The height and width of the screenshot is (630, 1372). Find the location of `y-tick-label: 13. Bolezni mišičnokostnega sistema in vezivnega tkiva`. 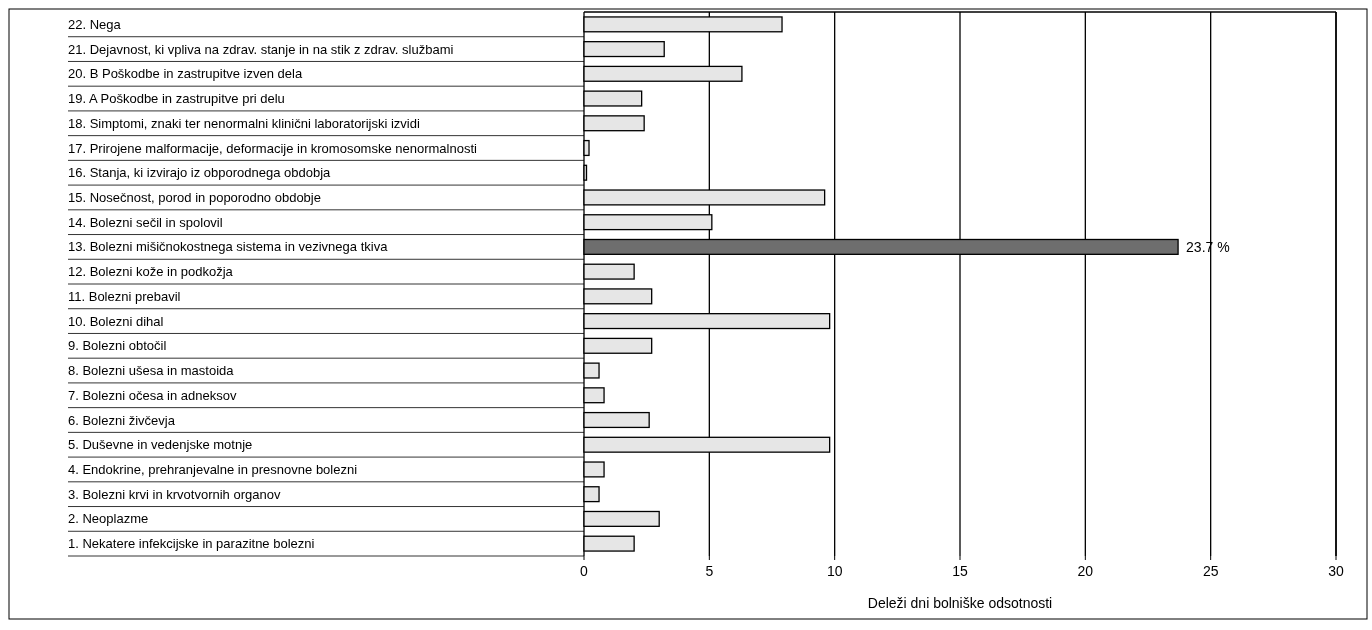

y-tick-label: 13. Bolezni mišičnokostnega sistema in vezivnega tkiva is located at coordinates (228, 247).